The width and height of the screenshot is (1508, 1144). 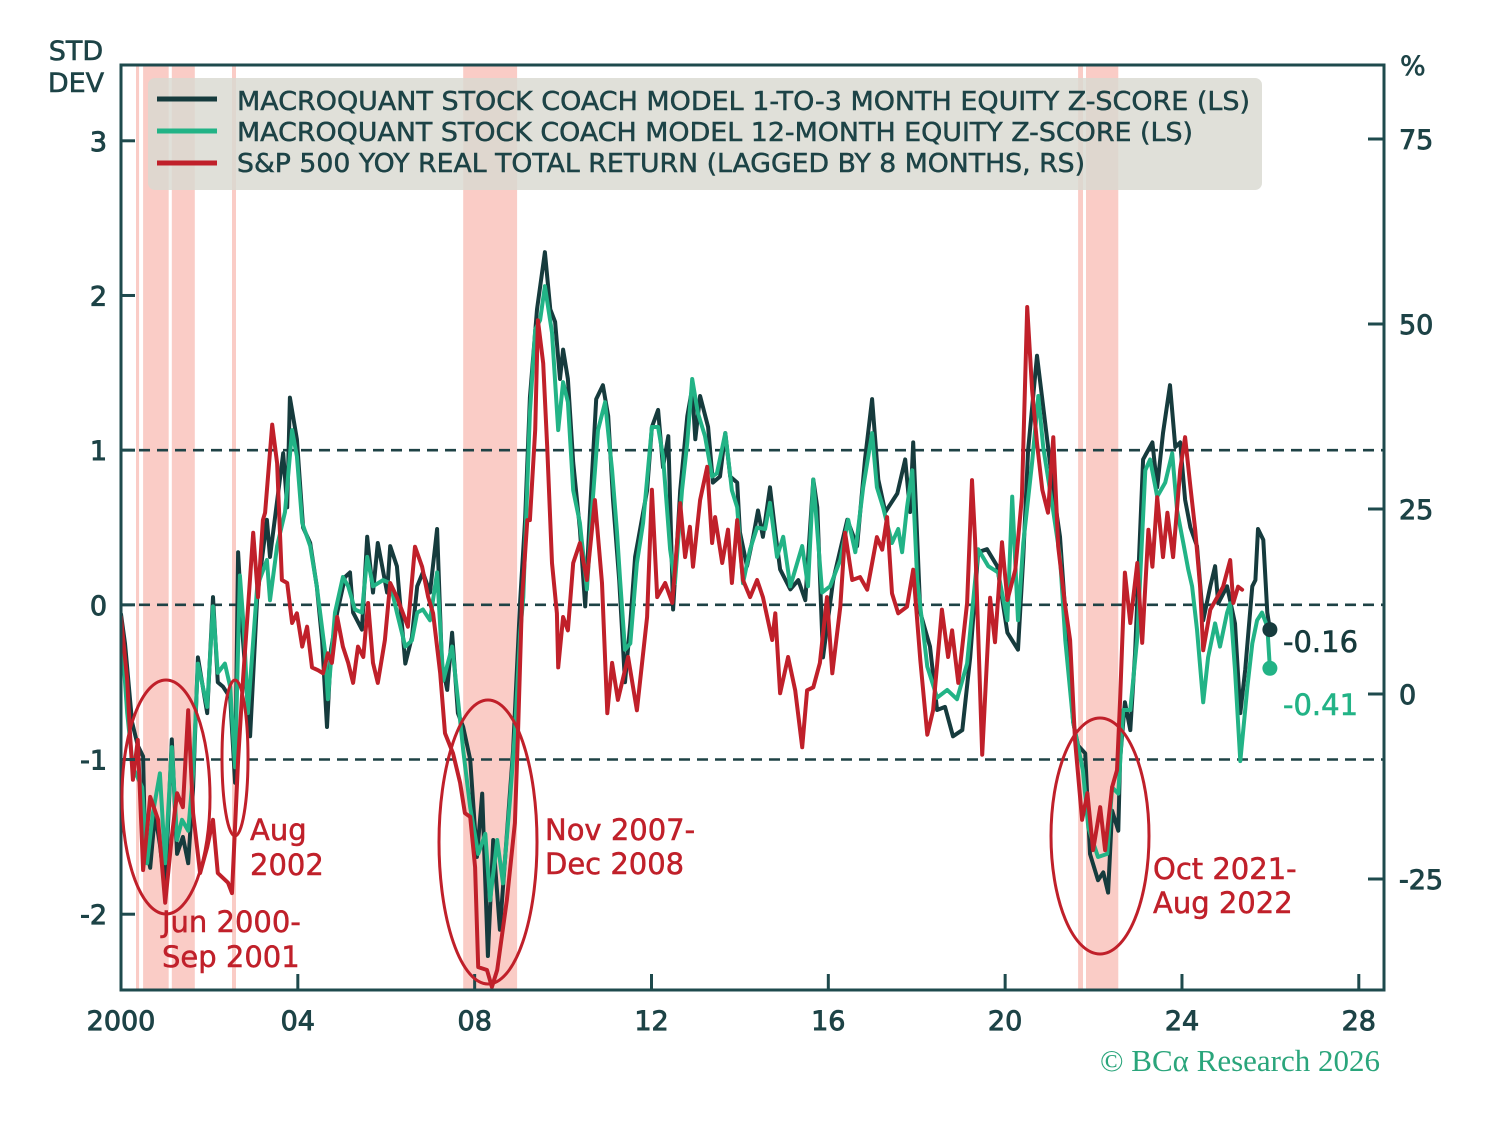 I want to click on annotation-label: Dec 2008, so click(x=614, y=864).